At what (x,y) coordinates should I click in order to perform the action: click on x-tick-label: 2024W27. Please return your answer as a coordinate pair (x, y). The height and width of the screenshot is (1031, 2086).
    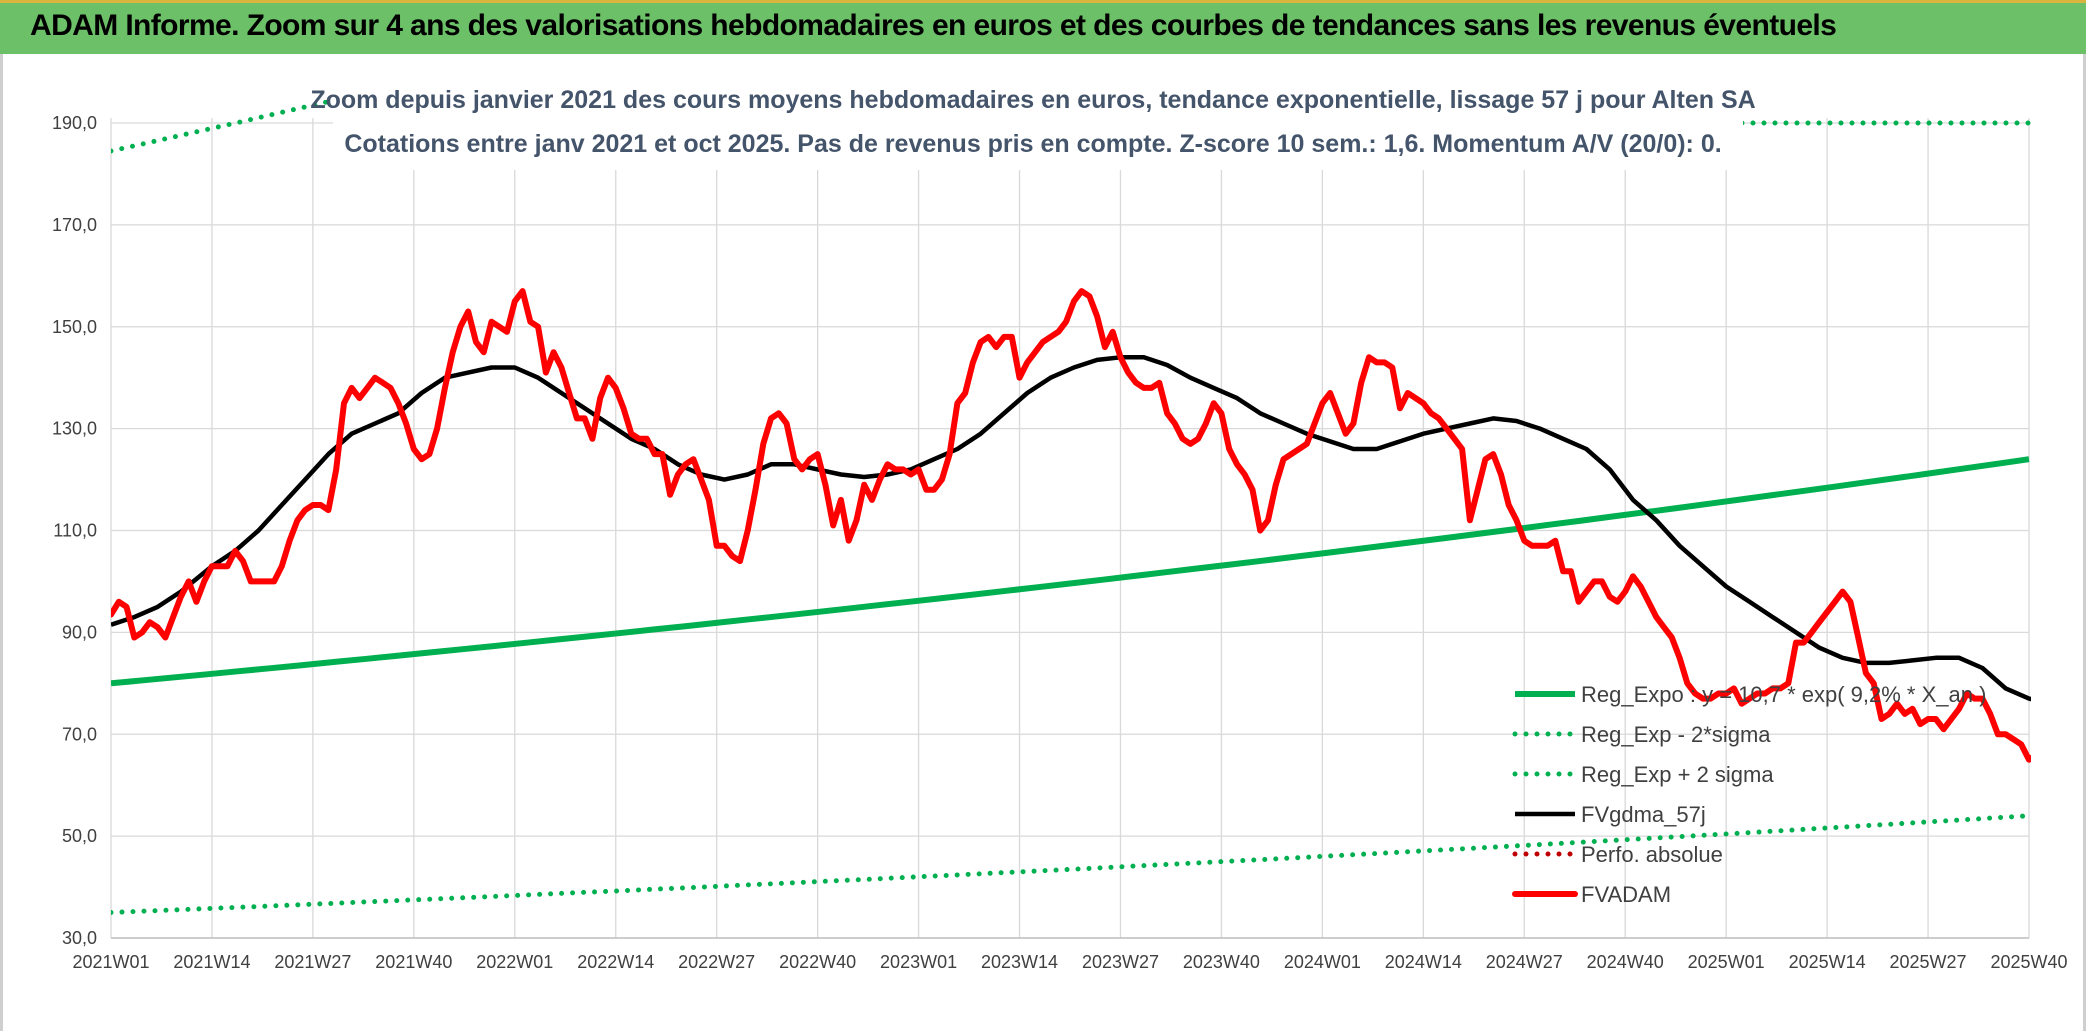
    Looking at the image, I should click on (1524, 962).